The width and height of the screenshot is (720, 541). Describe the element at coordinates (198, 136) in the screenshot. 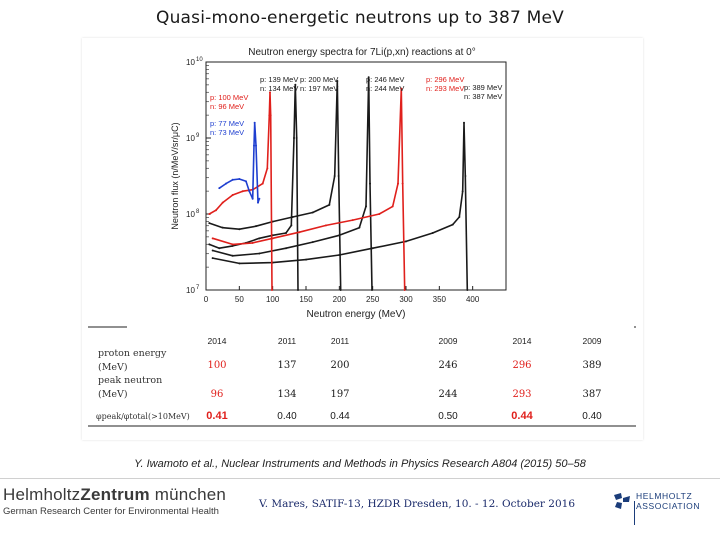

I see `y-tick-exponent: 9` at that location.